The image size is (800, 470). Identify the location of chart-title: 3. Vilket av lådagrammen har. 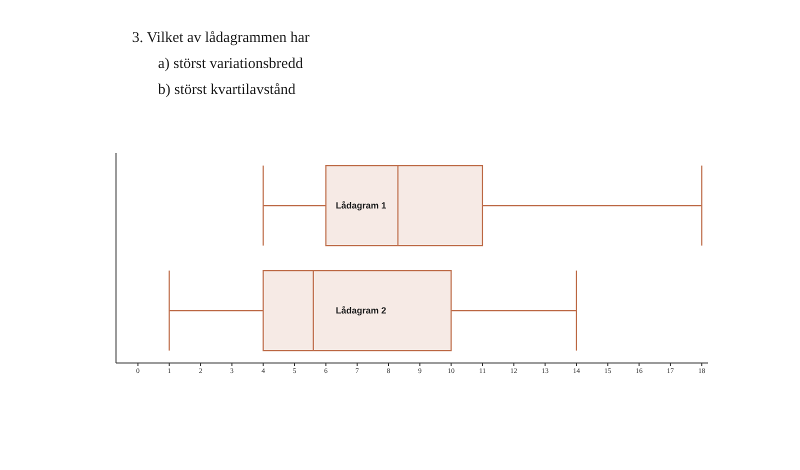
(221, 38).